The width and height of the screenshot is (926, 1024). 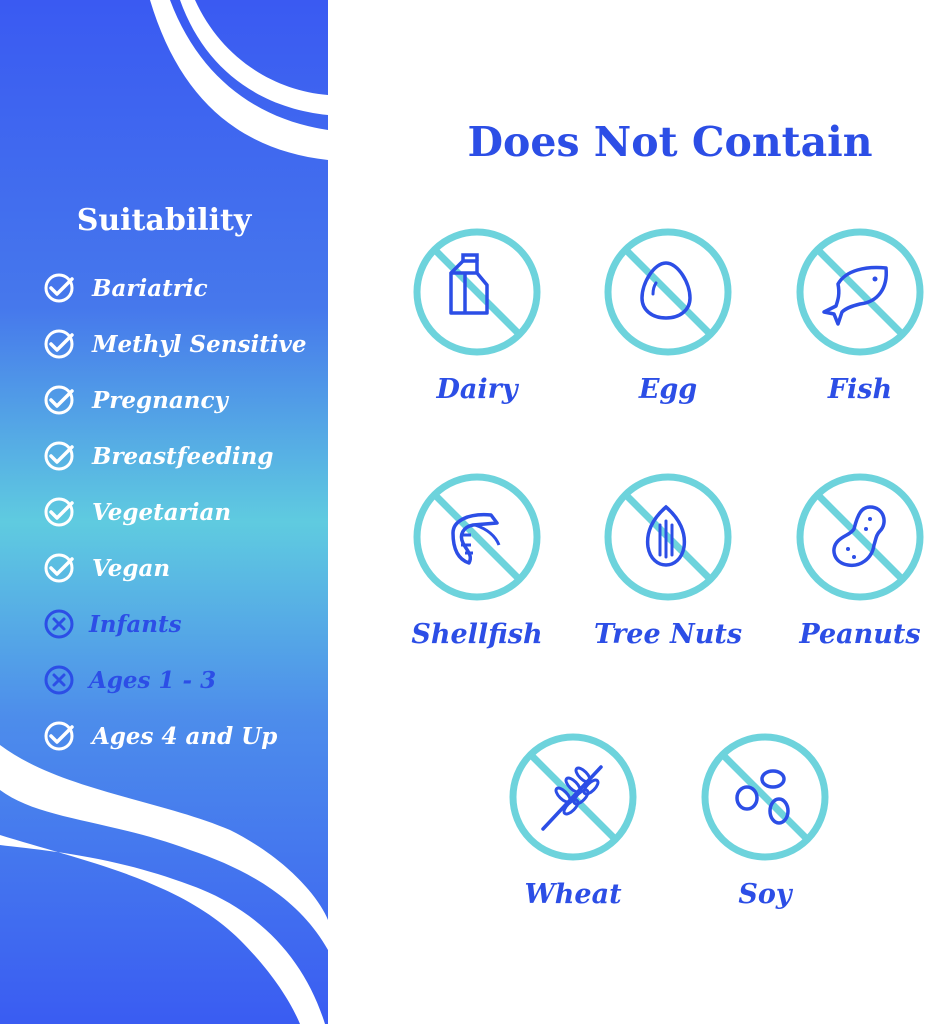 I want to click on allergen-label: Shellfish, so click(x=477, y=634).